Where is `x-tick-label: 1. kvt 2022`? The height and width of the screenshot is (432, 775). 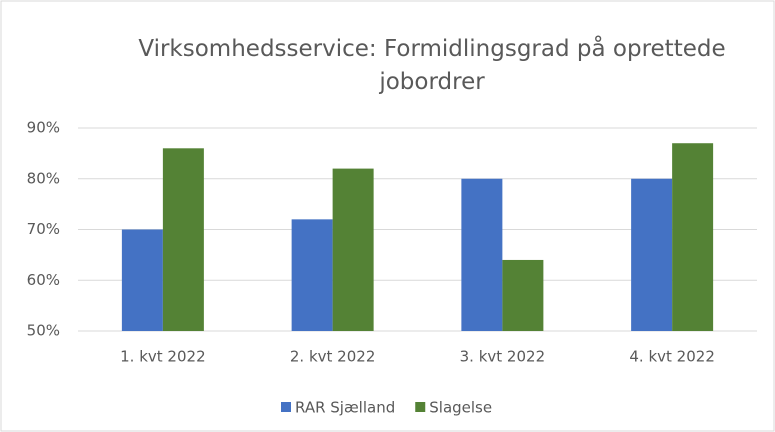
x-tick-label: 1. kvt 2022 is located at coordinates (162, 357).